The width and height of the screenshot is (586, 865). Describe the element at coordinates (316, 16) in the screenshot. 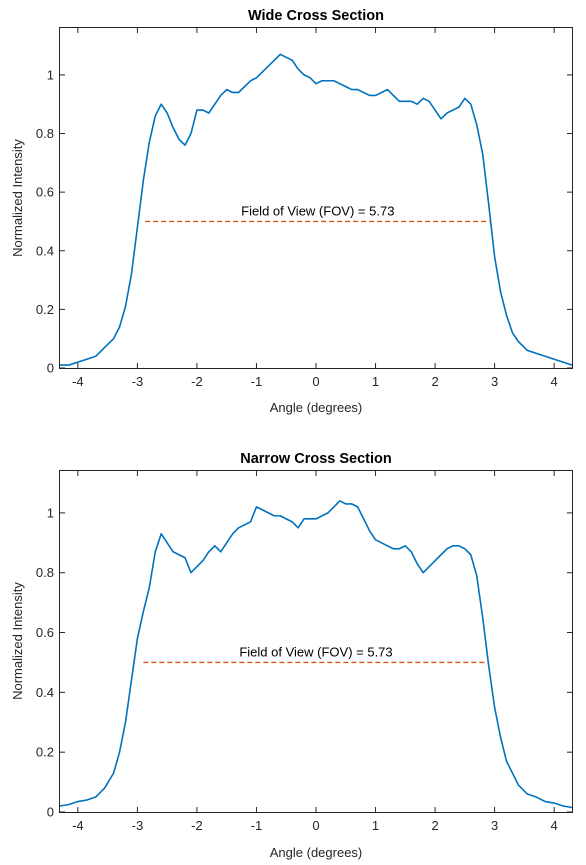

I see `chart-title: Wide Cross Section` at that location.